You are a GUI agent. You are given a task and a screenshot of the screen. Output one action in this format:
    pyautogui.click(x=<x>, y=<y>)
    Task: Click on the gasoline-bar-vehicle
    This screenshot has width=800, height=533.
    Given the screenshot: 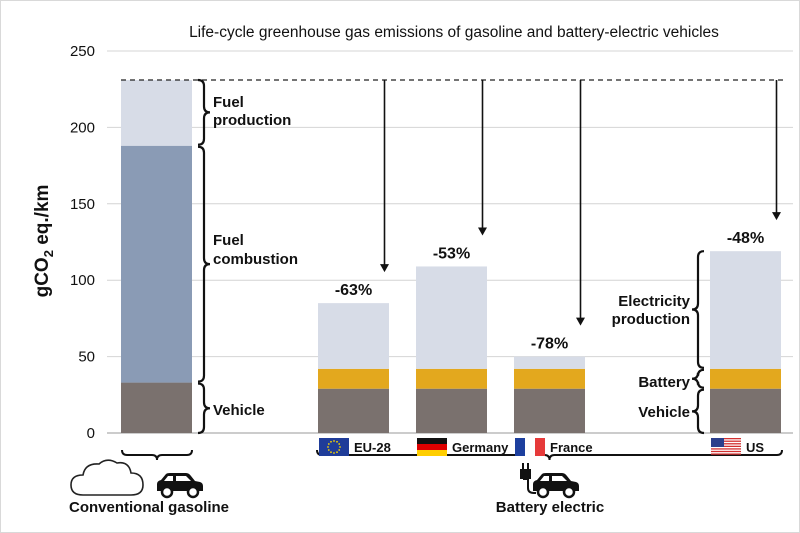 What is the action you would take?
    pyautogui.click(x=156, y=407)
    